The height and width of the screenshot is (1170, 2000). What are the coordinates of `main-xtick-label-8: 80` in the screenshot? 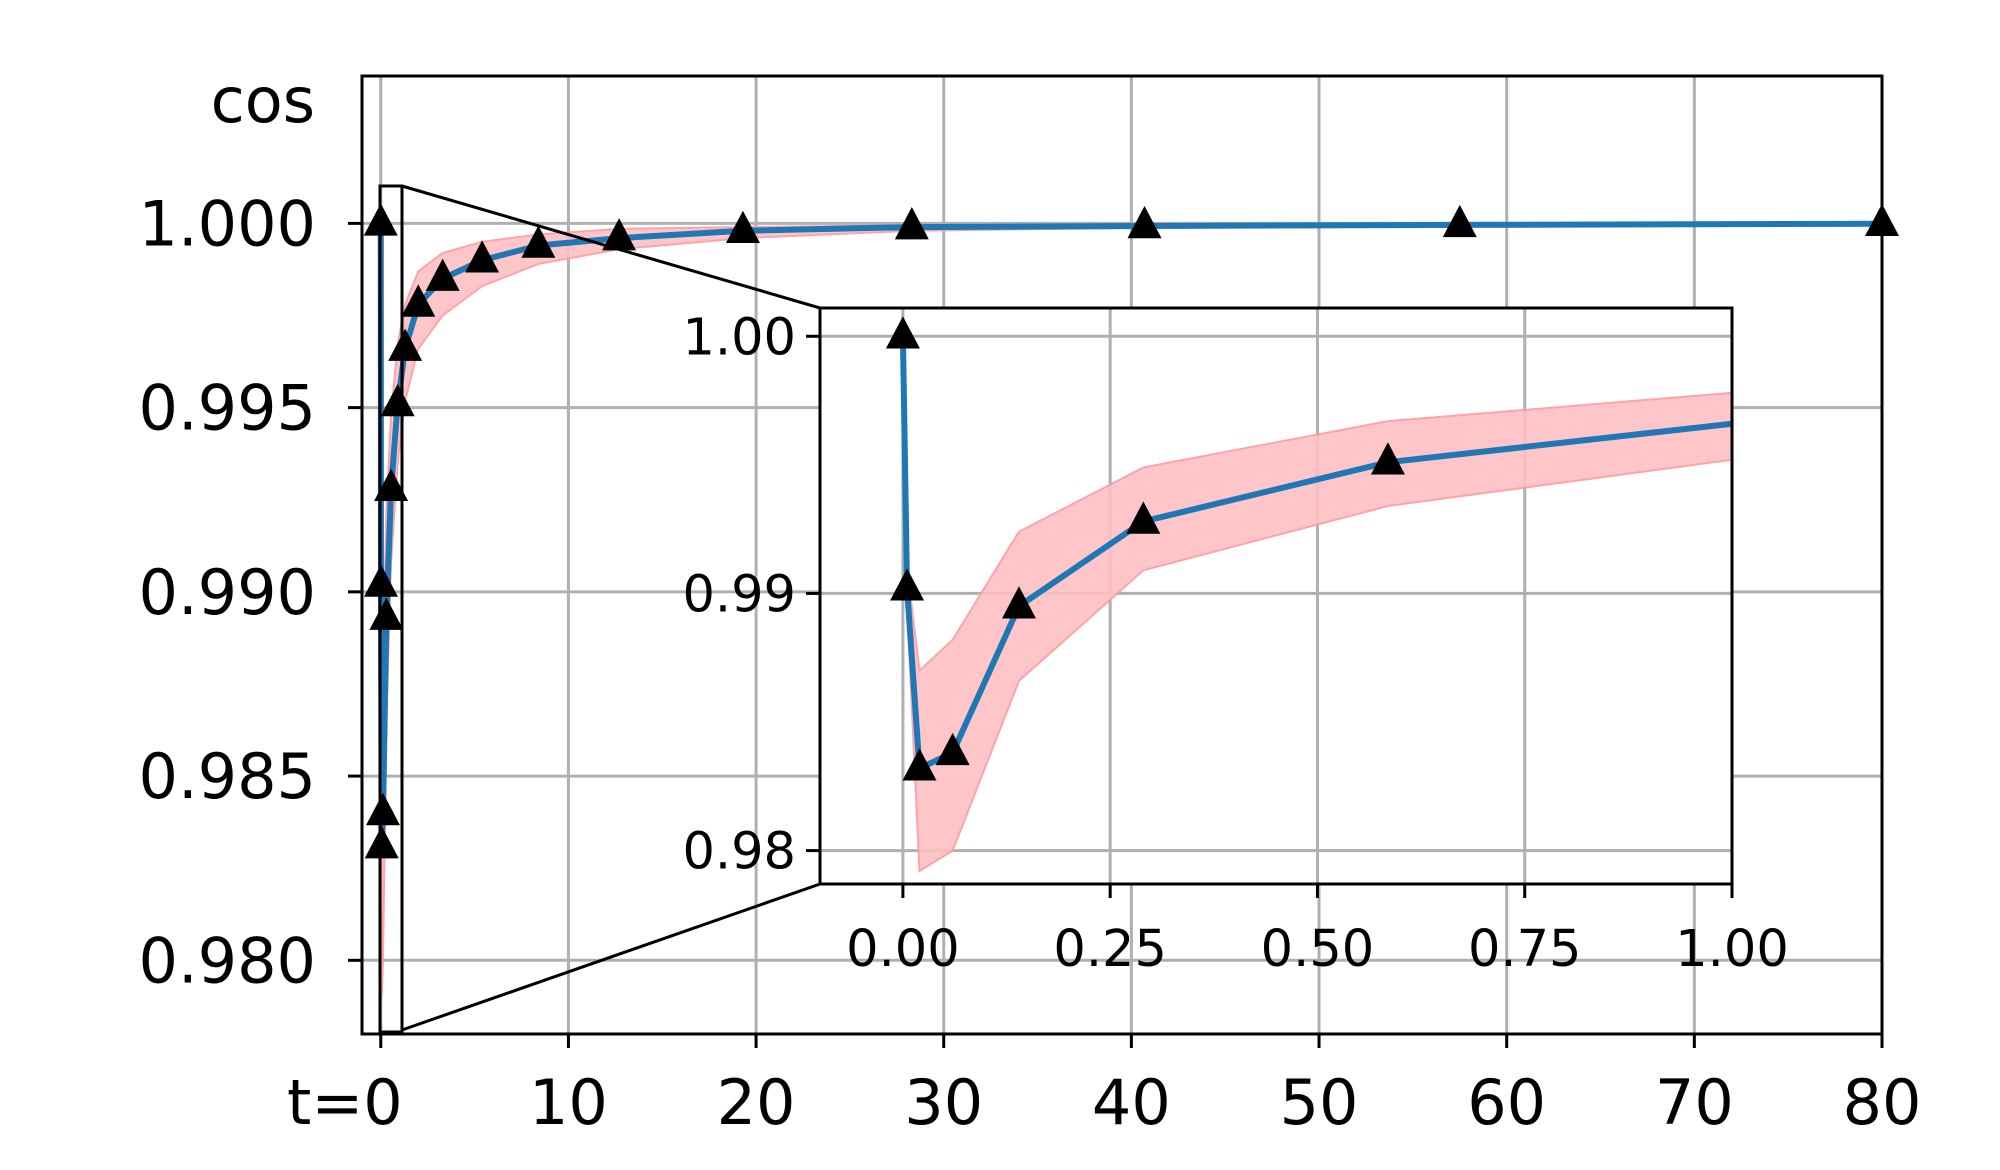 It's located at (1882, 1102).